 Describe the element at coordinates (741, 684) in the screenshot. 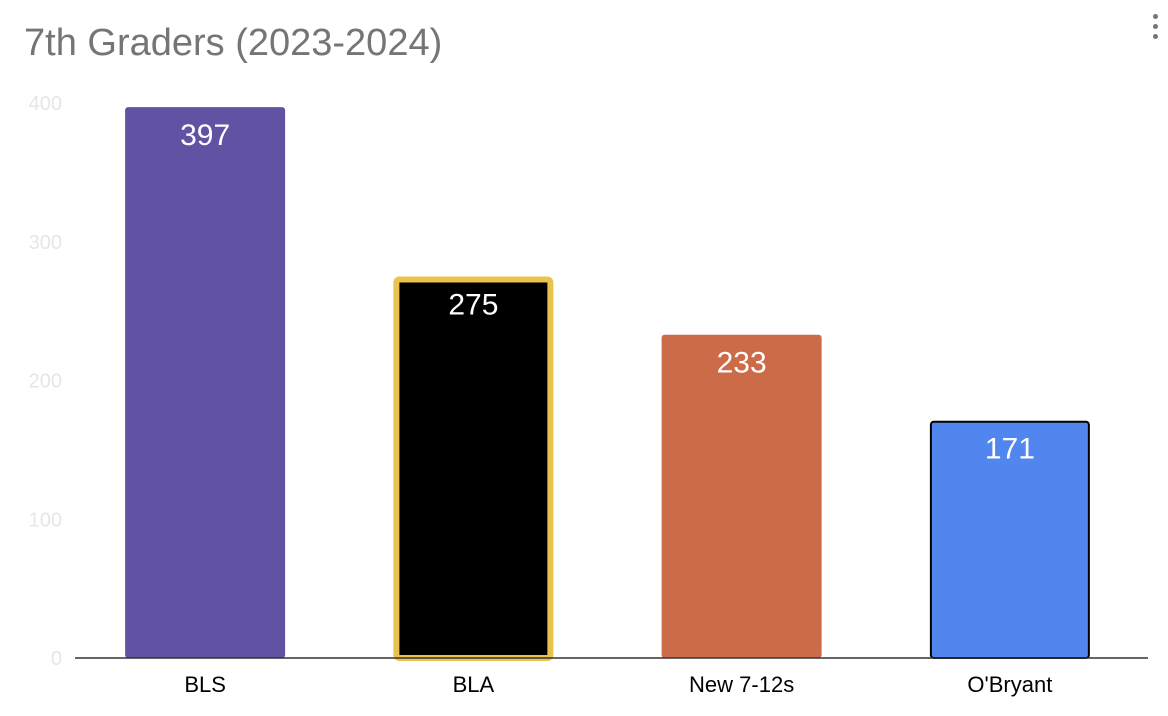

I see `x-tick-label: New 7-12s` at that location.